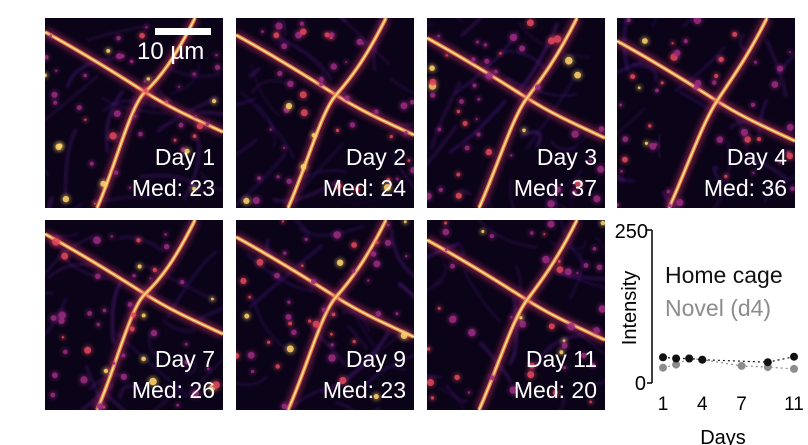 This screenshot has height=445, width=808. What do you see at coordinates (184, 359) in the screenshot?
I see `day-label: Day 7` at bounding box center [184, 359].